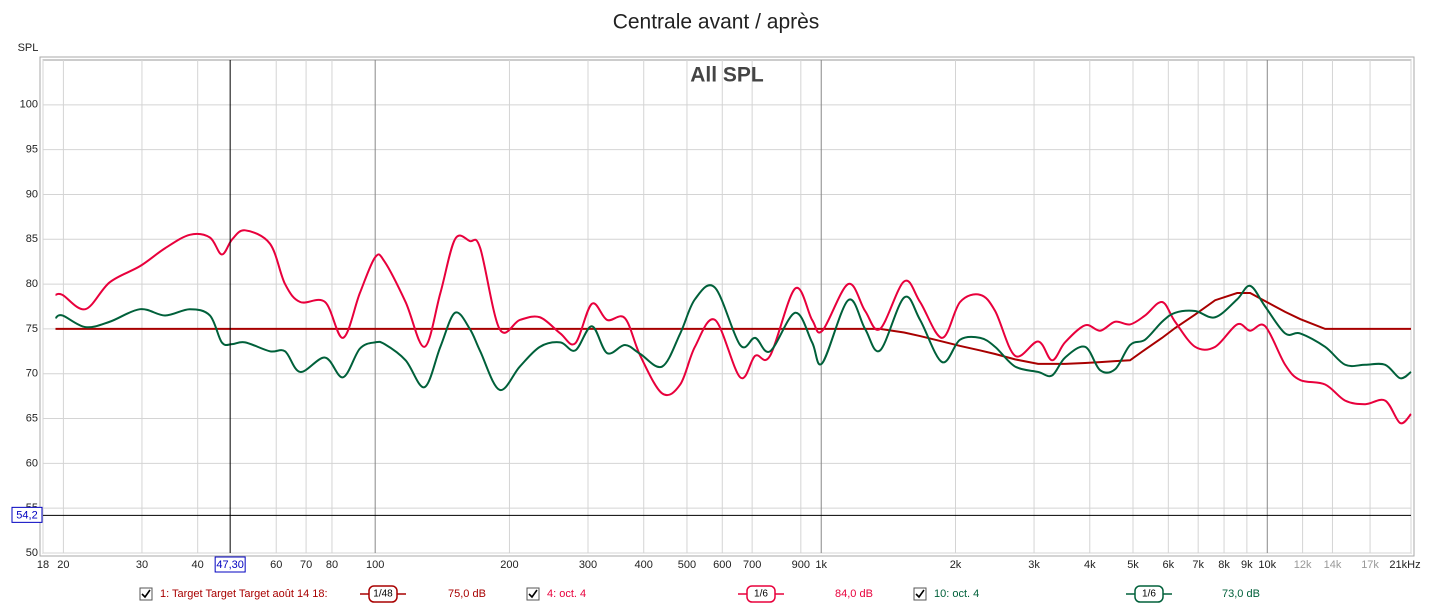 This screenshot has width=1433, height=609. I want to click on x-tick-label: 3k, so click(1034, 565).